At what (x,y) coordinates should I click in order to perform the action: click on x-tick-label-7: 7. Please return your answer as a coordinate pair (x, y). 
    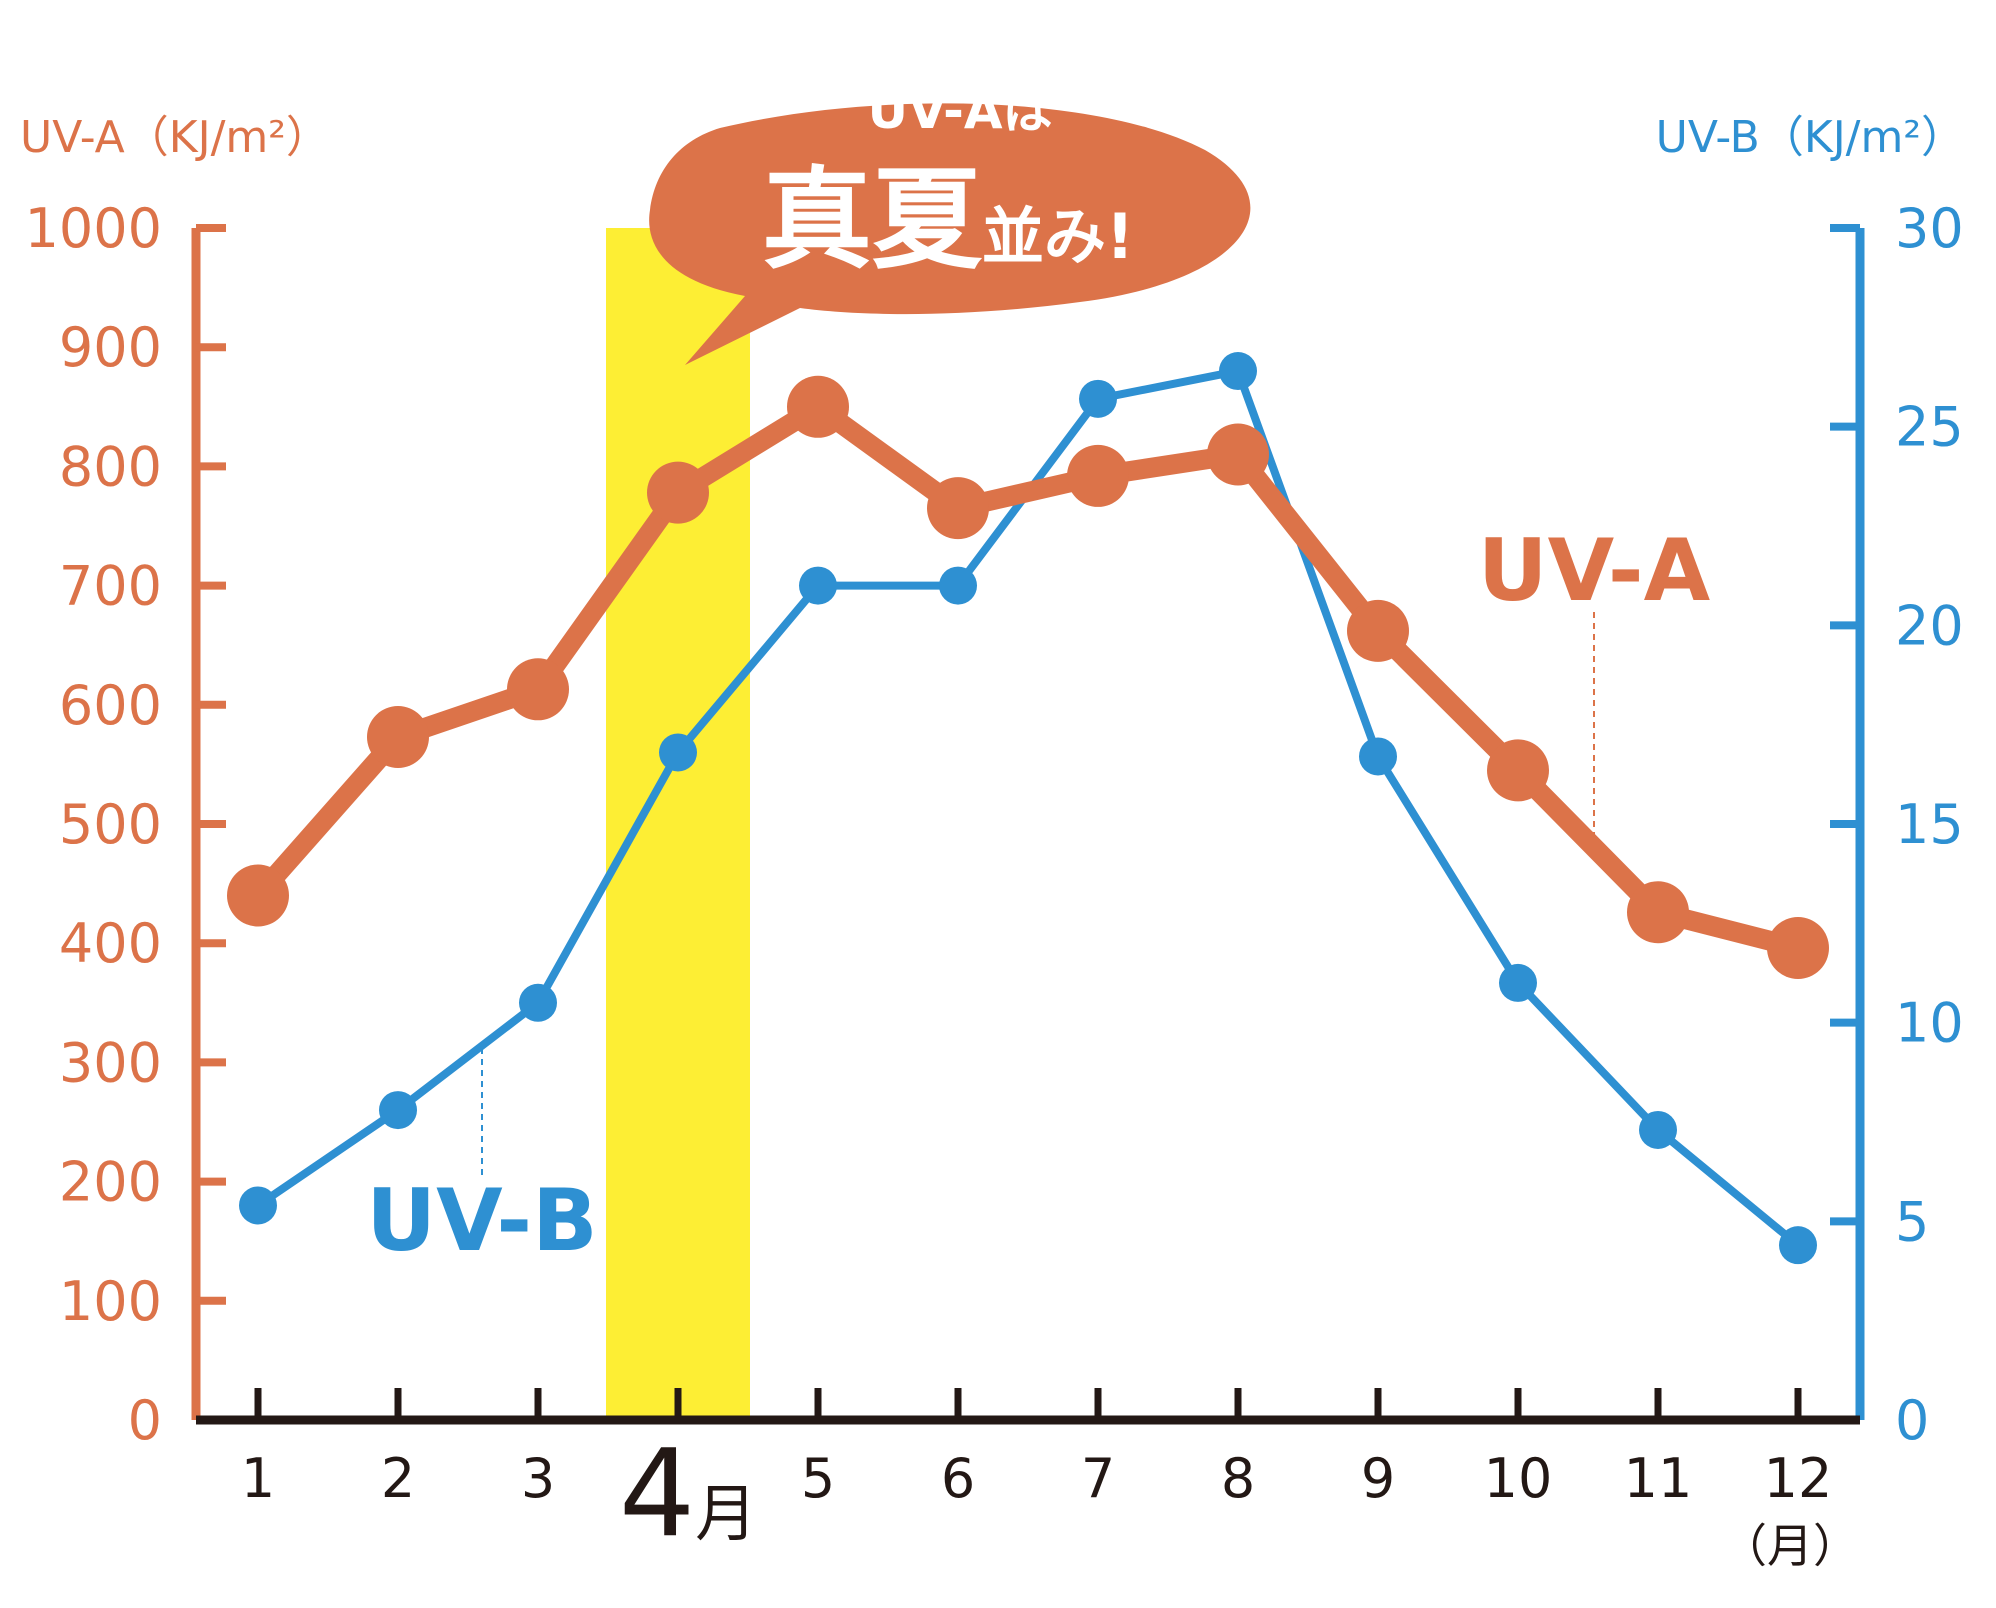
    Looking at the image, I should click on (1098, 1478).